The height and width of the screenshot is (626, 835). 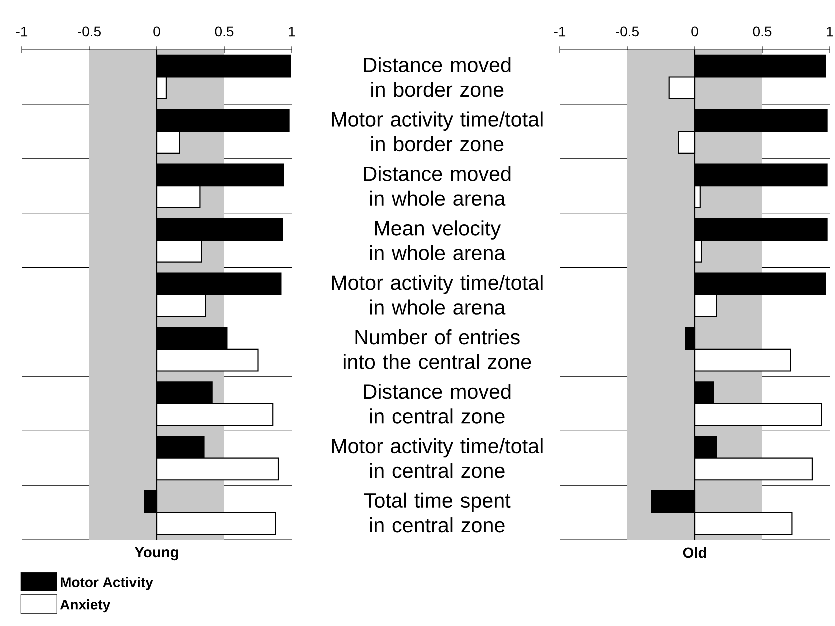 I want to click on y-tick-label: Distance moved in border zone, so click(x=437, y=77).